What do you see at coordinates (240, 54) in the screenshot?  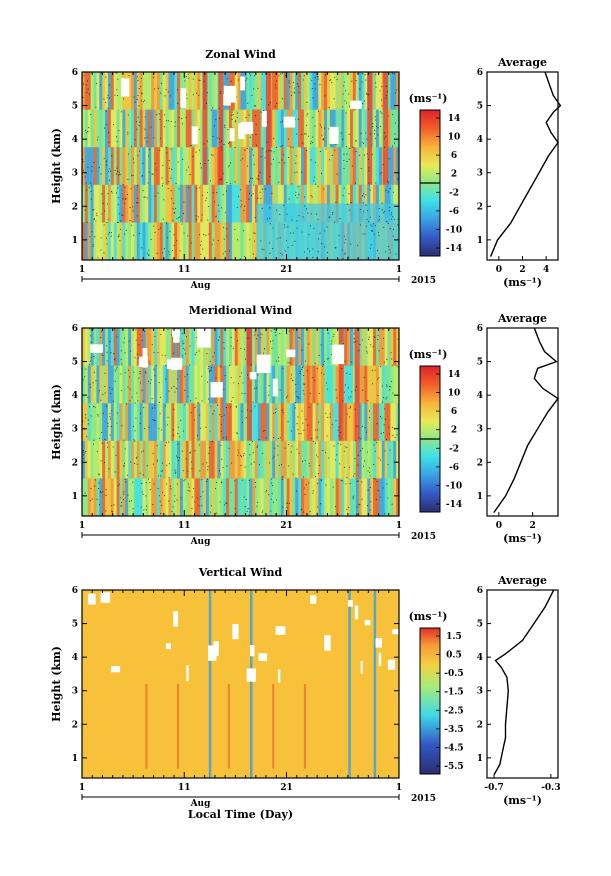 I see `panel-title: Zonal Wind` at bounding box center [240, 54].